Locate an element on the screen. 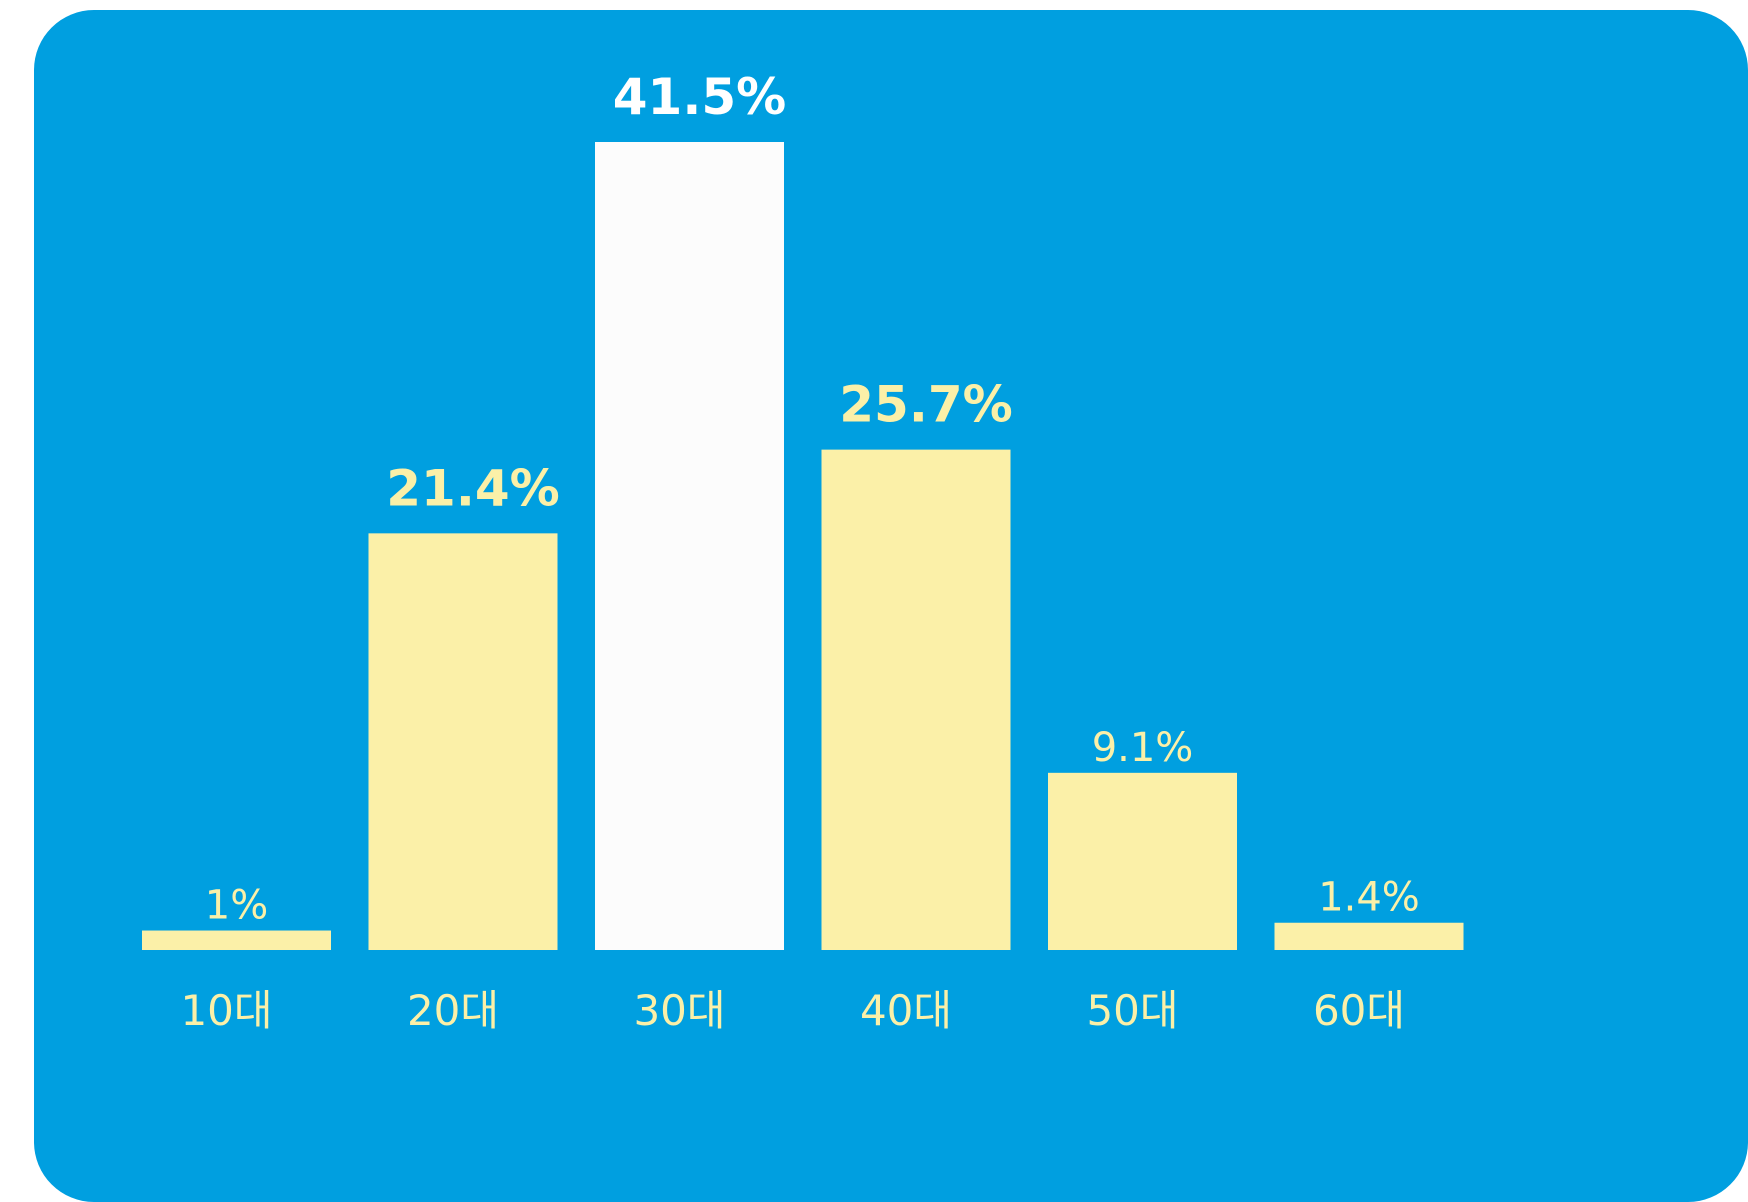 This screenshot has width=1748, height=1202. tick-label-2: 30대 is located at coordinates (679, 1010).